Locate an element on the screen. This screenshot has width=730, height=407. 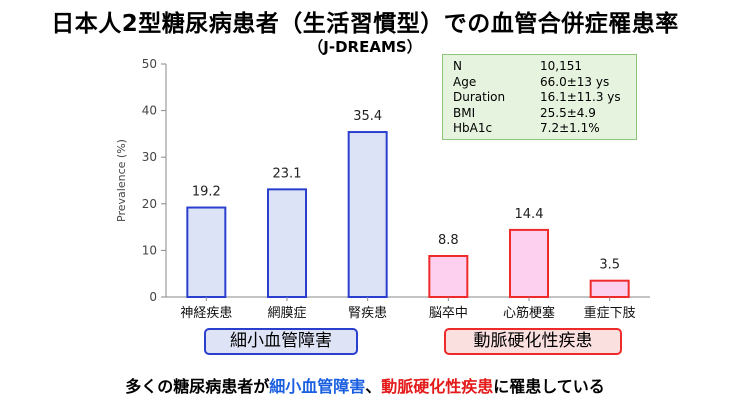
group-label-atherosclerotic: 動脈硬化性疾患 is located at coordinates (533, 341).